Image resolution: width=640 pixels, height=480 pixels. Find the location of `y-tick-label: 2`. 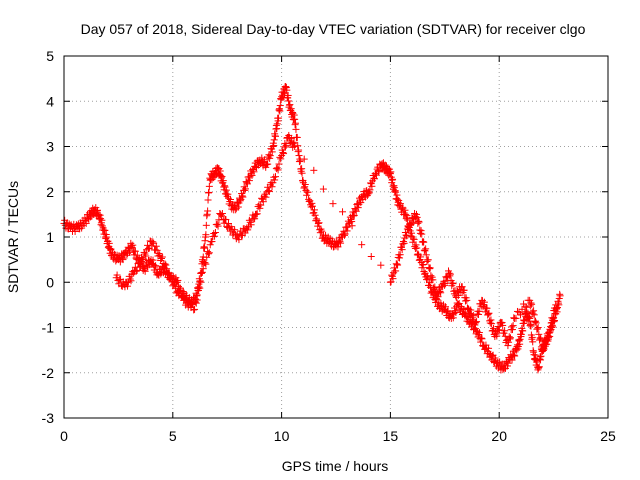

y-tick-label: 2 is located at coordinates (50, 192).